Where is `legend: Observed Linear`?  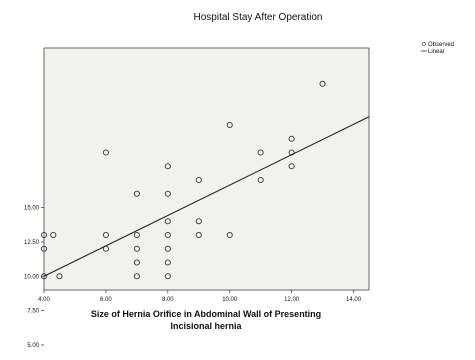 legend: Observed Linear is located at coordinates (437, 48).